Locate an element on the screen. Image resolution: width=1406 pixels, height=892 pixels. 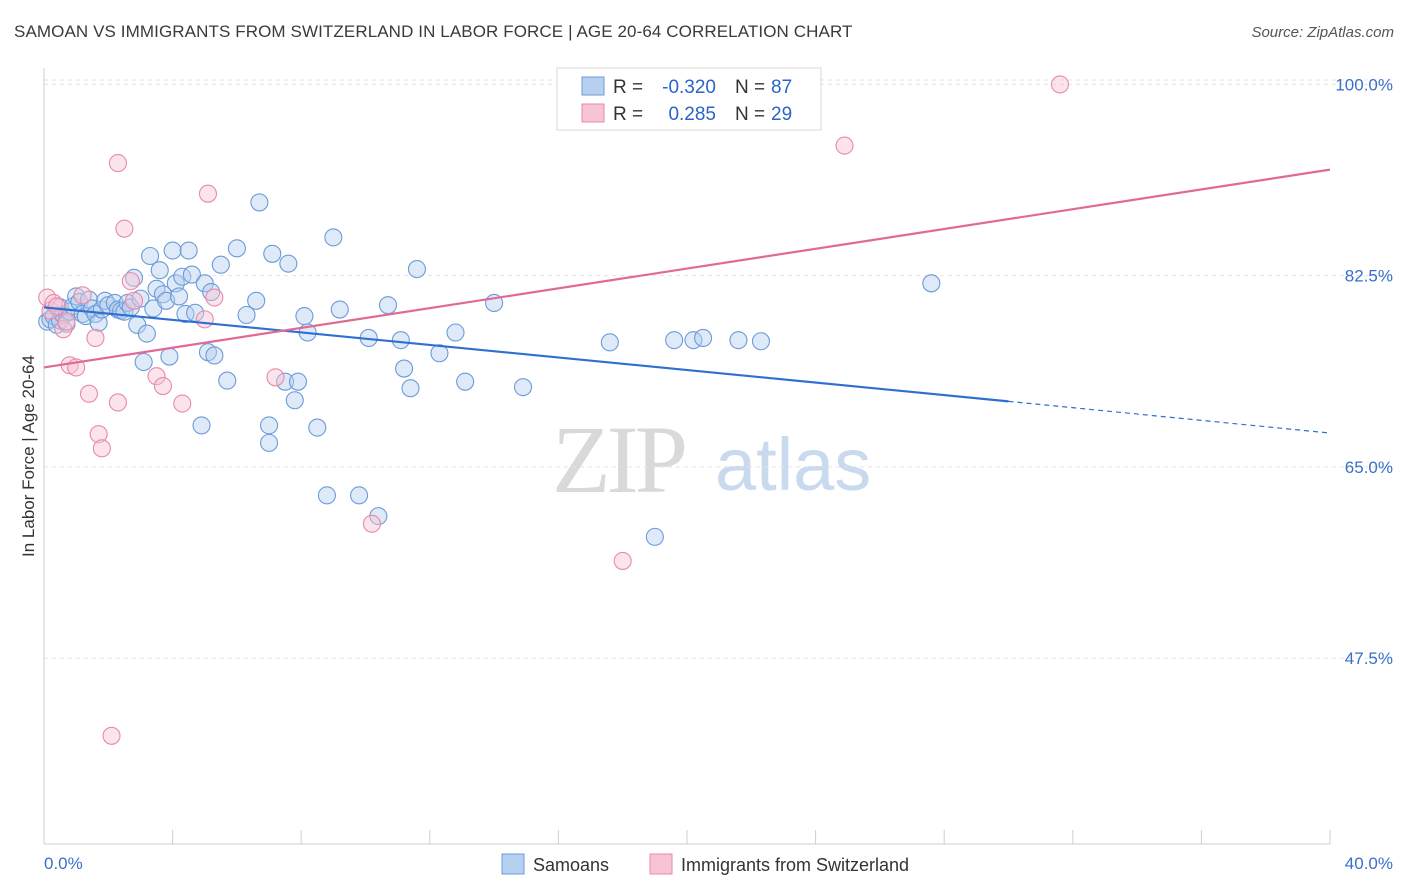
series-legend: Samoans Immigrants from Switzerland is located at coordinates (705, 864).